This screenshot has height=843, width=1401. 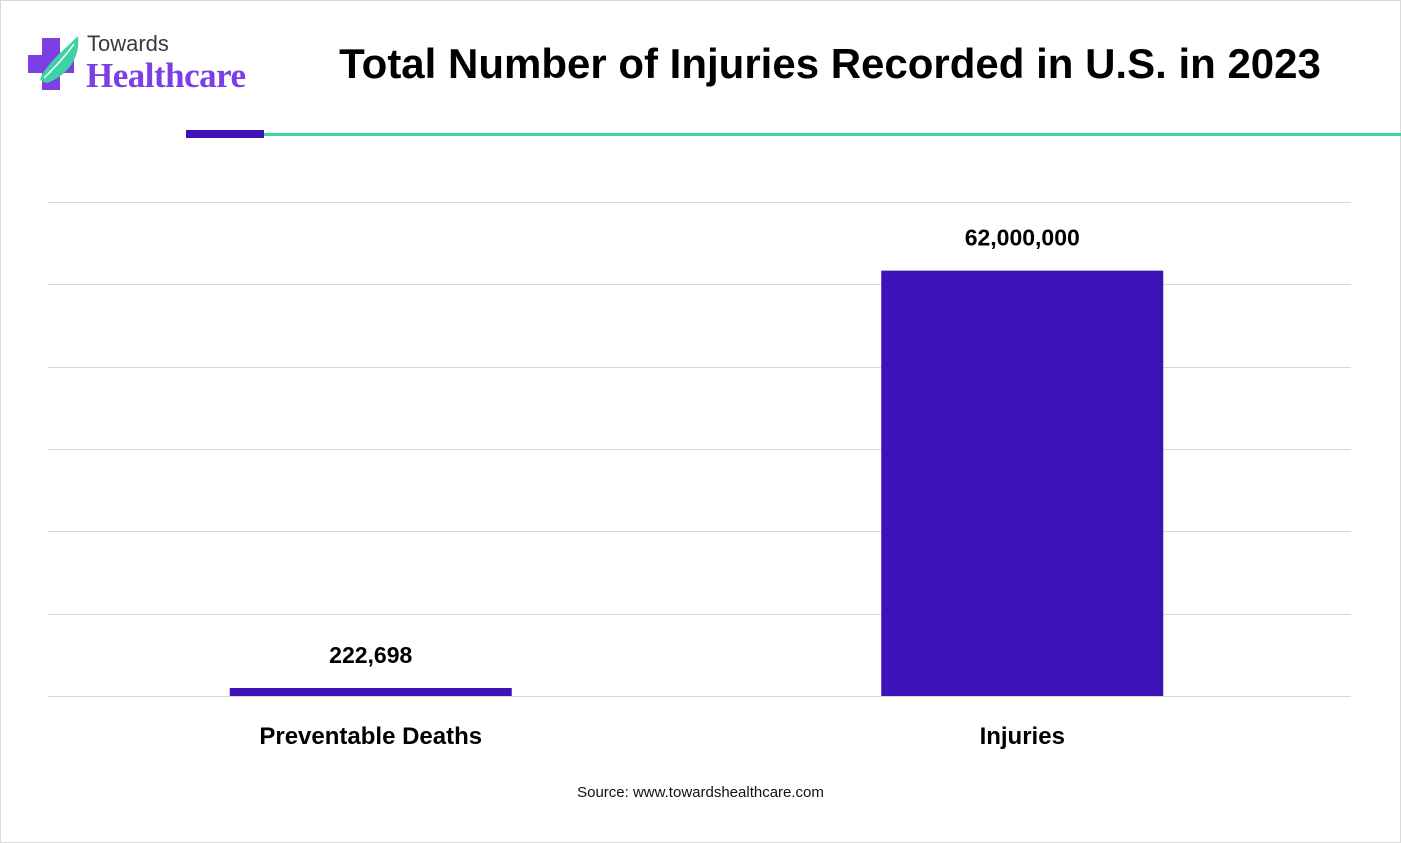 What do you see at coordinates (53, 63) in the screenshot?
I see `medical-cross-leaf-icon` at bounding box center [53, 63].